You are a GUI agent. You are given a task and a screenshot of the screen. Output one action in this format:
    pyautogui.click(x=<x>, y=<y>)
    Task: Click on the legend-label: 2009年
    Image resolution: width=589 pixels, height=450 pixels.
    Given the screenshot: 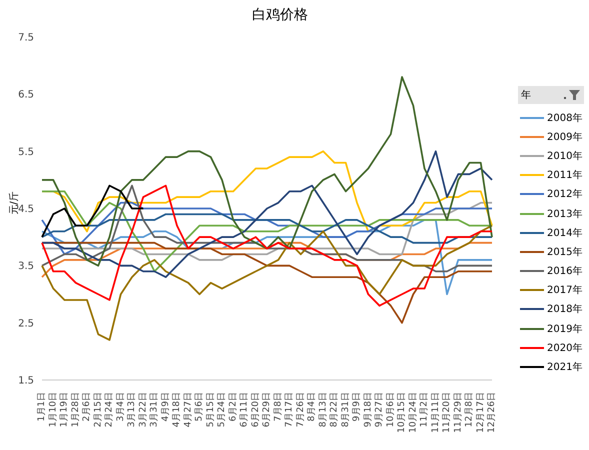 What is the action you would take?
    pyautogui.click(x=564, y=137)
    